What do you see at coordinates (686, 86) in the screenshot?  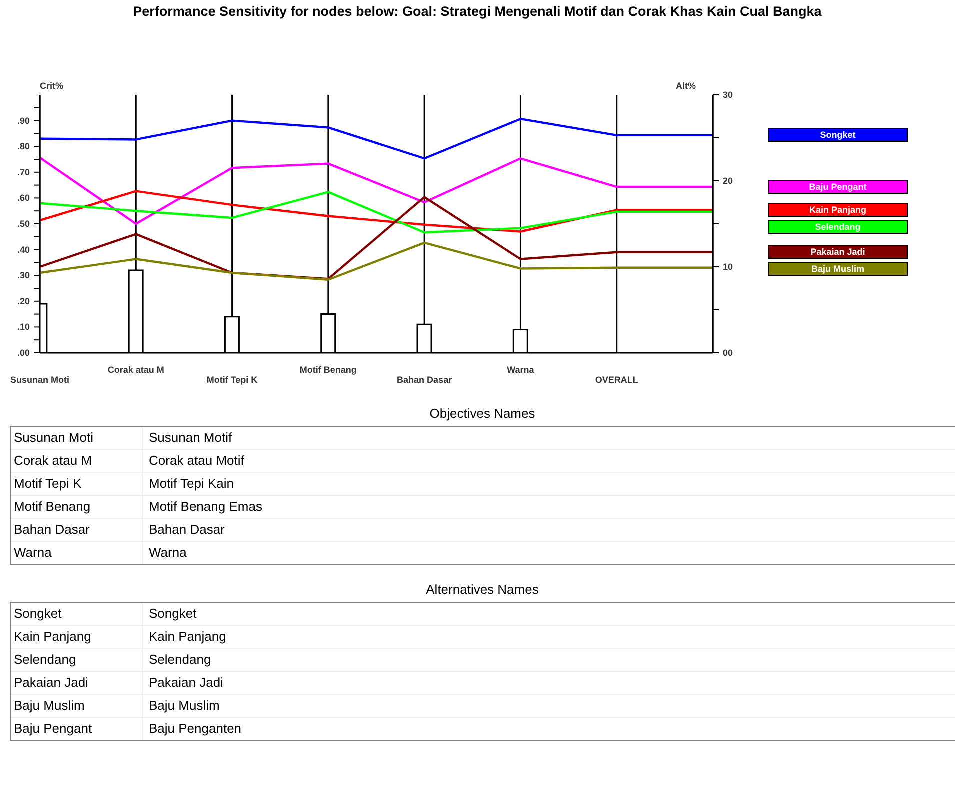 I see `y2-axis-title: Alt%` at bounding box center [686, 86].